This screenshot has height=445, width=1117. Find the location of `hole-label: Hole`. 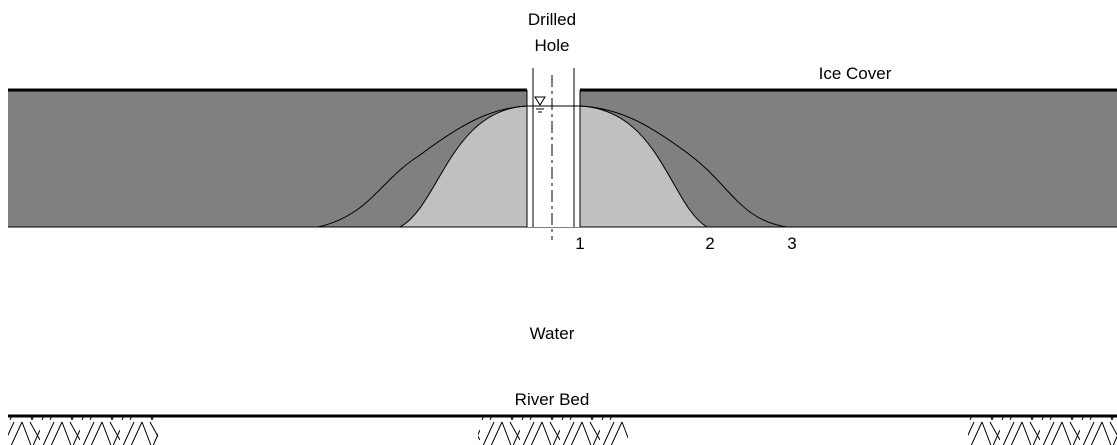

hole-label: Hole is located at coordinates (552, 45).